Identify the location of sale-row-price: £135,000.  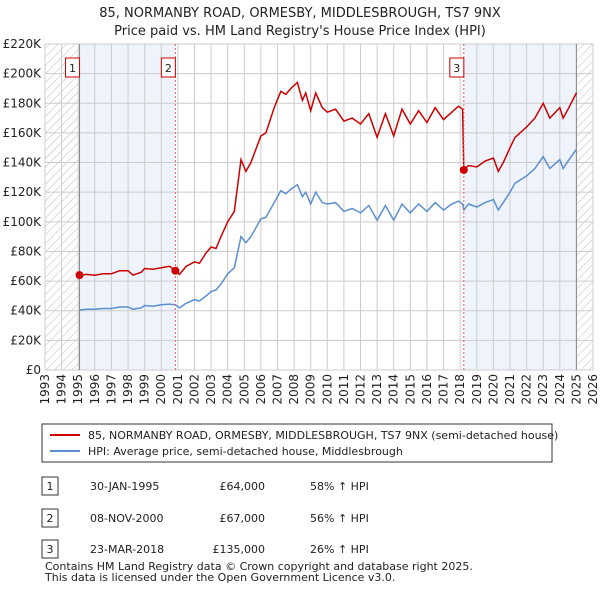
(239, 549).